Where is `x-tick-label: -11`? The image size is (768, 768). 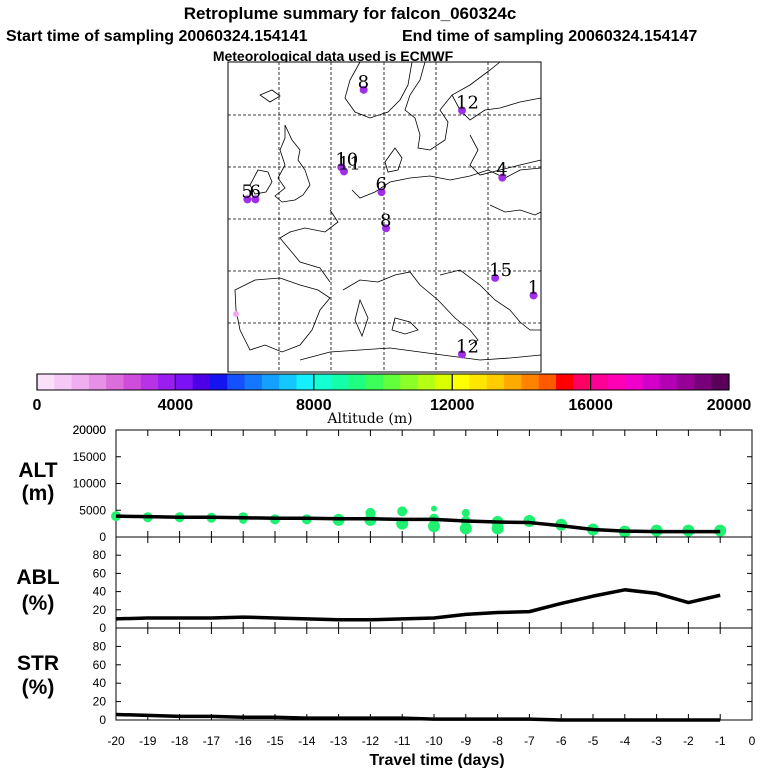 x-tick-label: -11 is located at coordinates (402, 741).